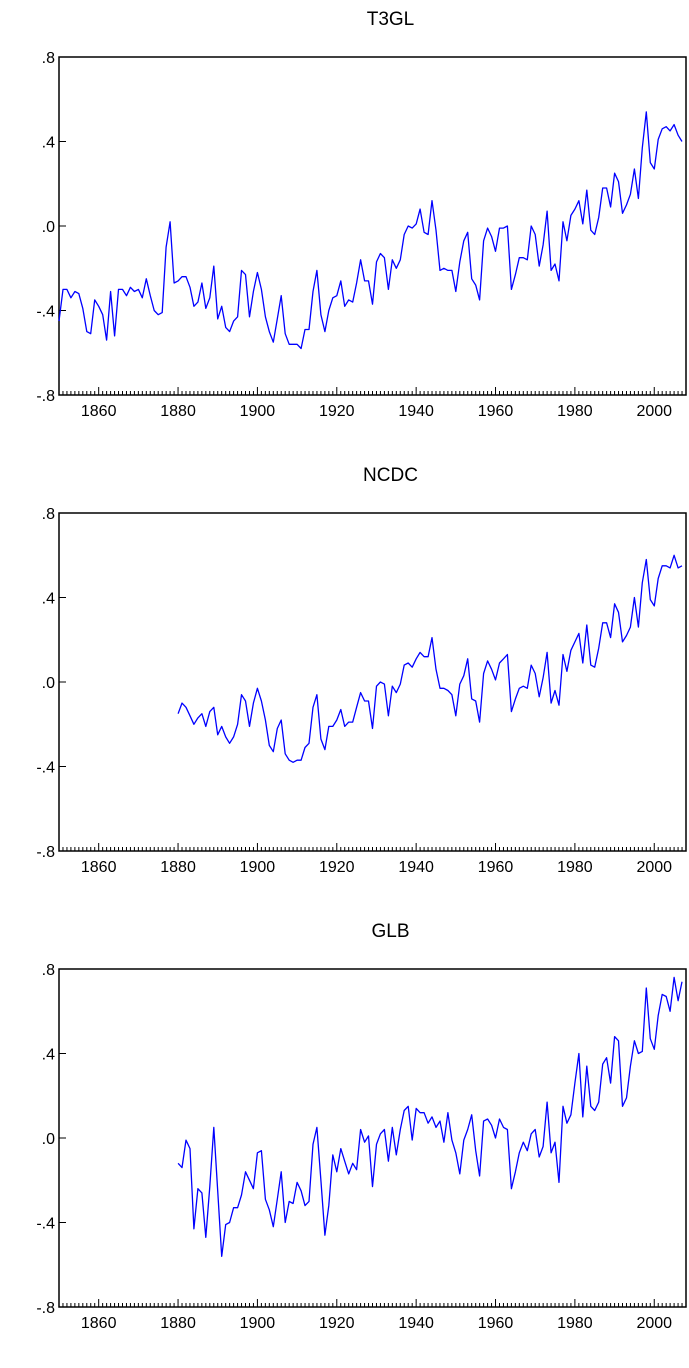 This screenshot has height=1368, width=689. Describe the element at coordinates (390, 931) in the screenshot. I see `chart-title: GLB` at that location.